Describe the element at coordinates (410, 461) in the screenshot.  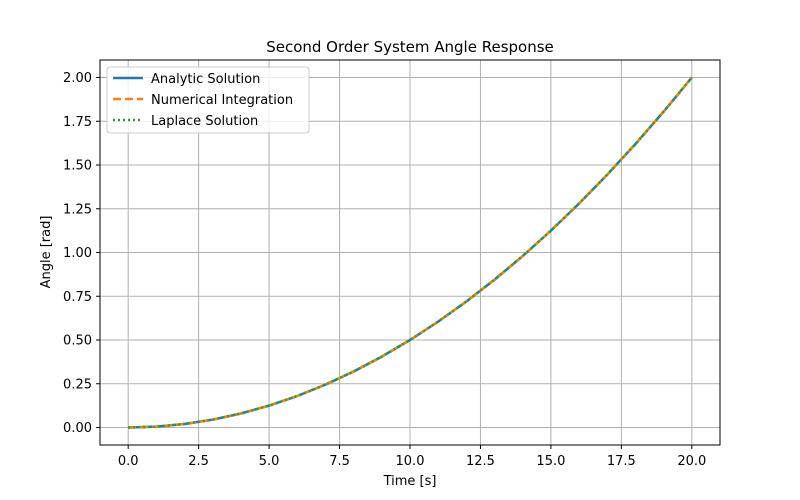
I see `x-tick-label: 10.0` at that location.